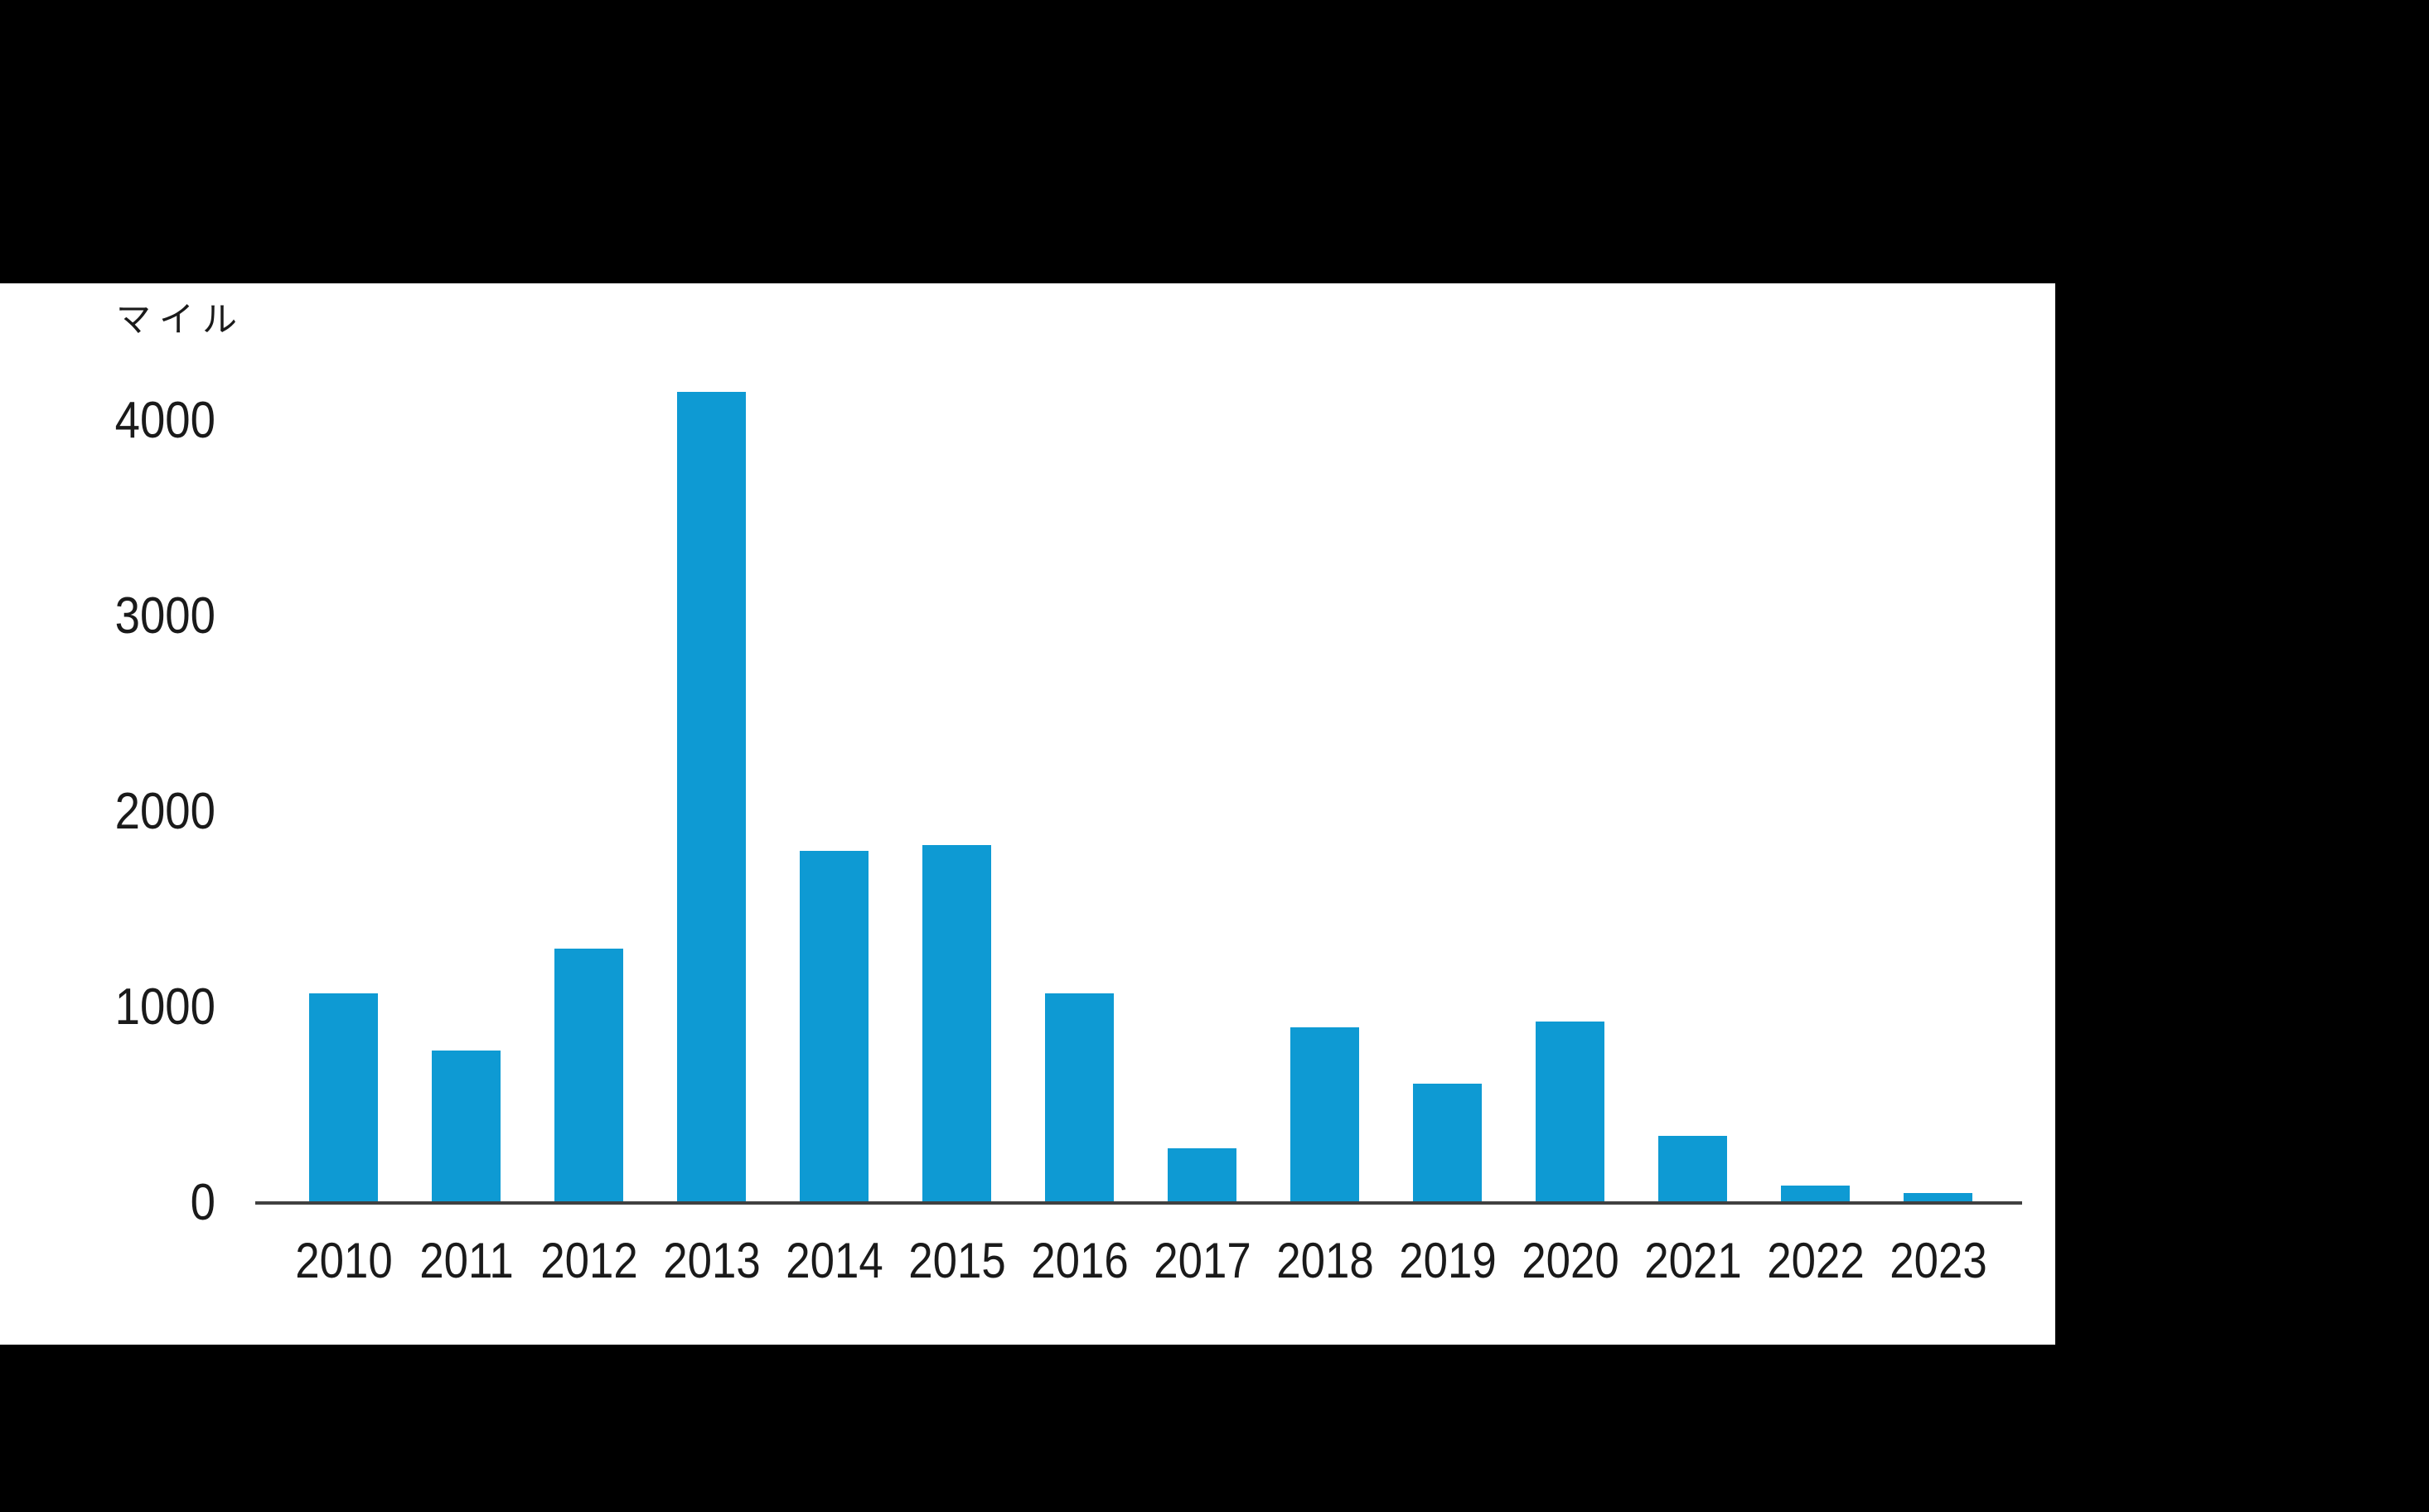 The width and height of the screenshot is (2429, 1512). What do you see at coordinates (711, 797) in the screenshot?
I see `bar-2013` at bounding box center [711, 797].